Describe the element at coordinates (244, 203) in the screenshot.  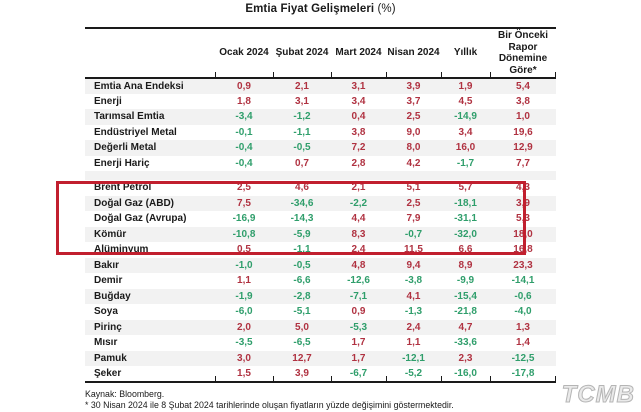
I see `value-cell: 7,5` at that location.